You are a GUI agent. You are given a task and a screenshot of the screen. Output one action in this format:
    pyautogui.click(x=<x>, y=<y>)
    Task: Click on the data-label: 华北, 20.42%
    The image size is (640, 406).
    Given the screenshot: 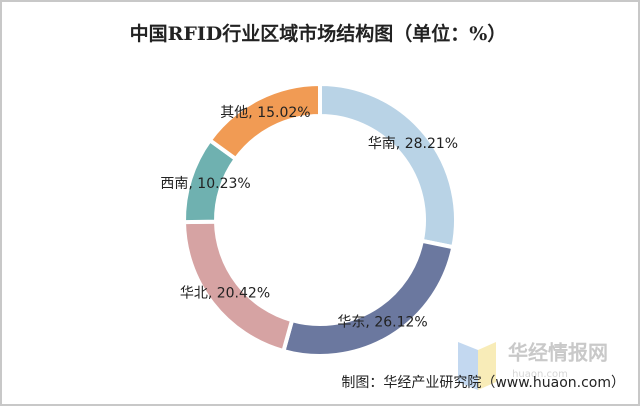 What is the action you would take?
    pyautogui.click(x=225, y=293)
    